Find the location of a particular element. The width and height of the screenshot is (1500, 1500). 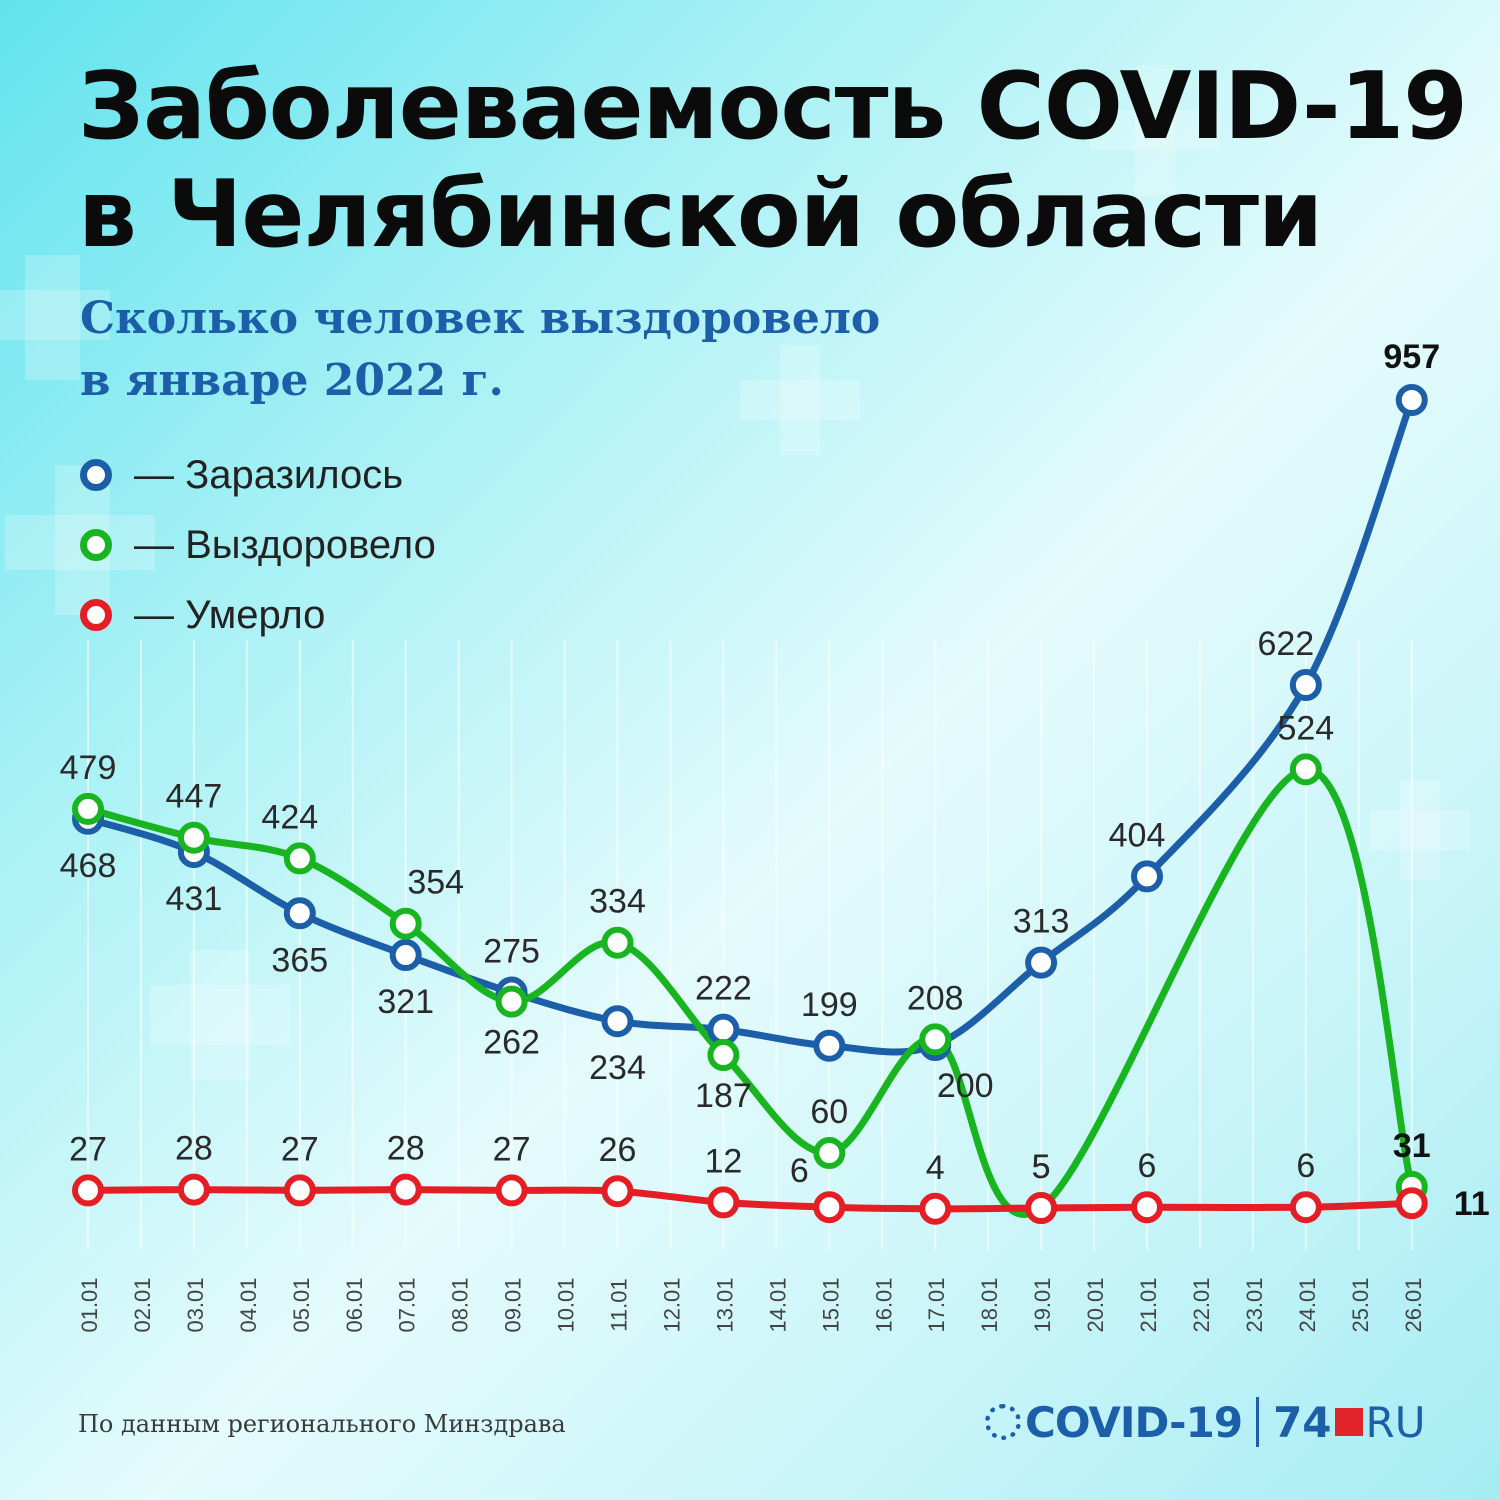

data-label-infected: 321 is located at coordinates (405, 1002).